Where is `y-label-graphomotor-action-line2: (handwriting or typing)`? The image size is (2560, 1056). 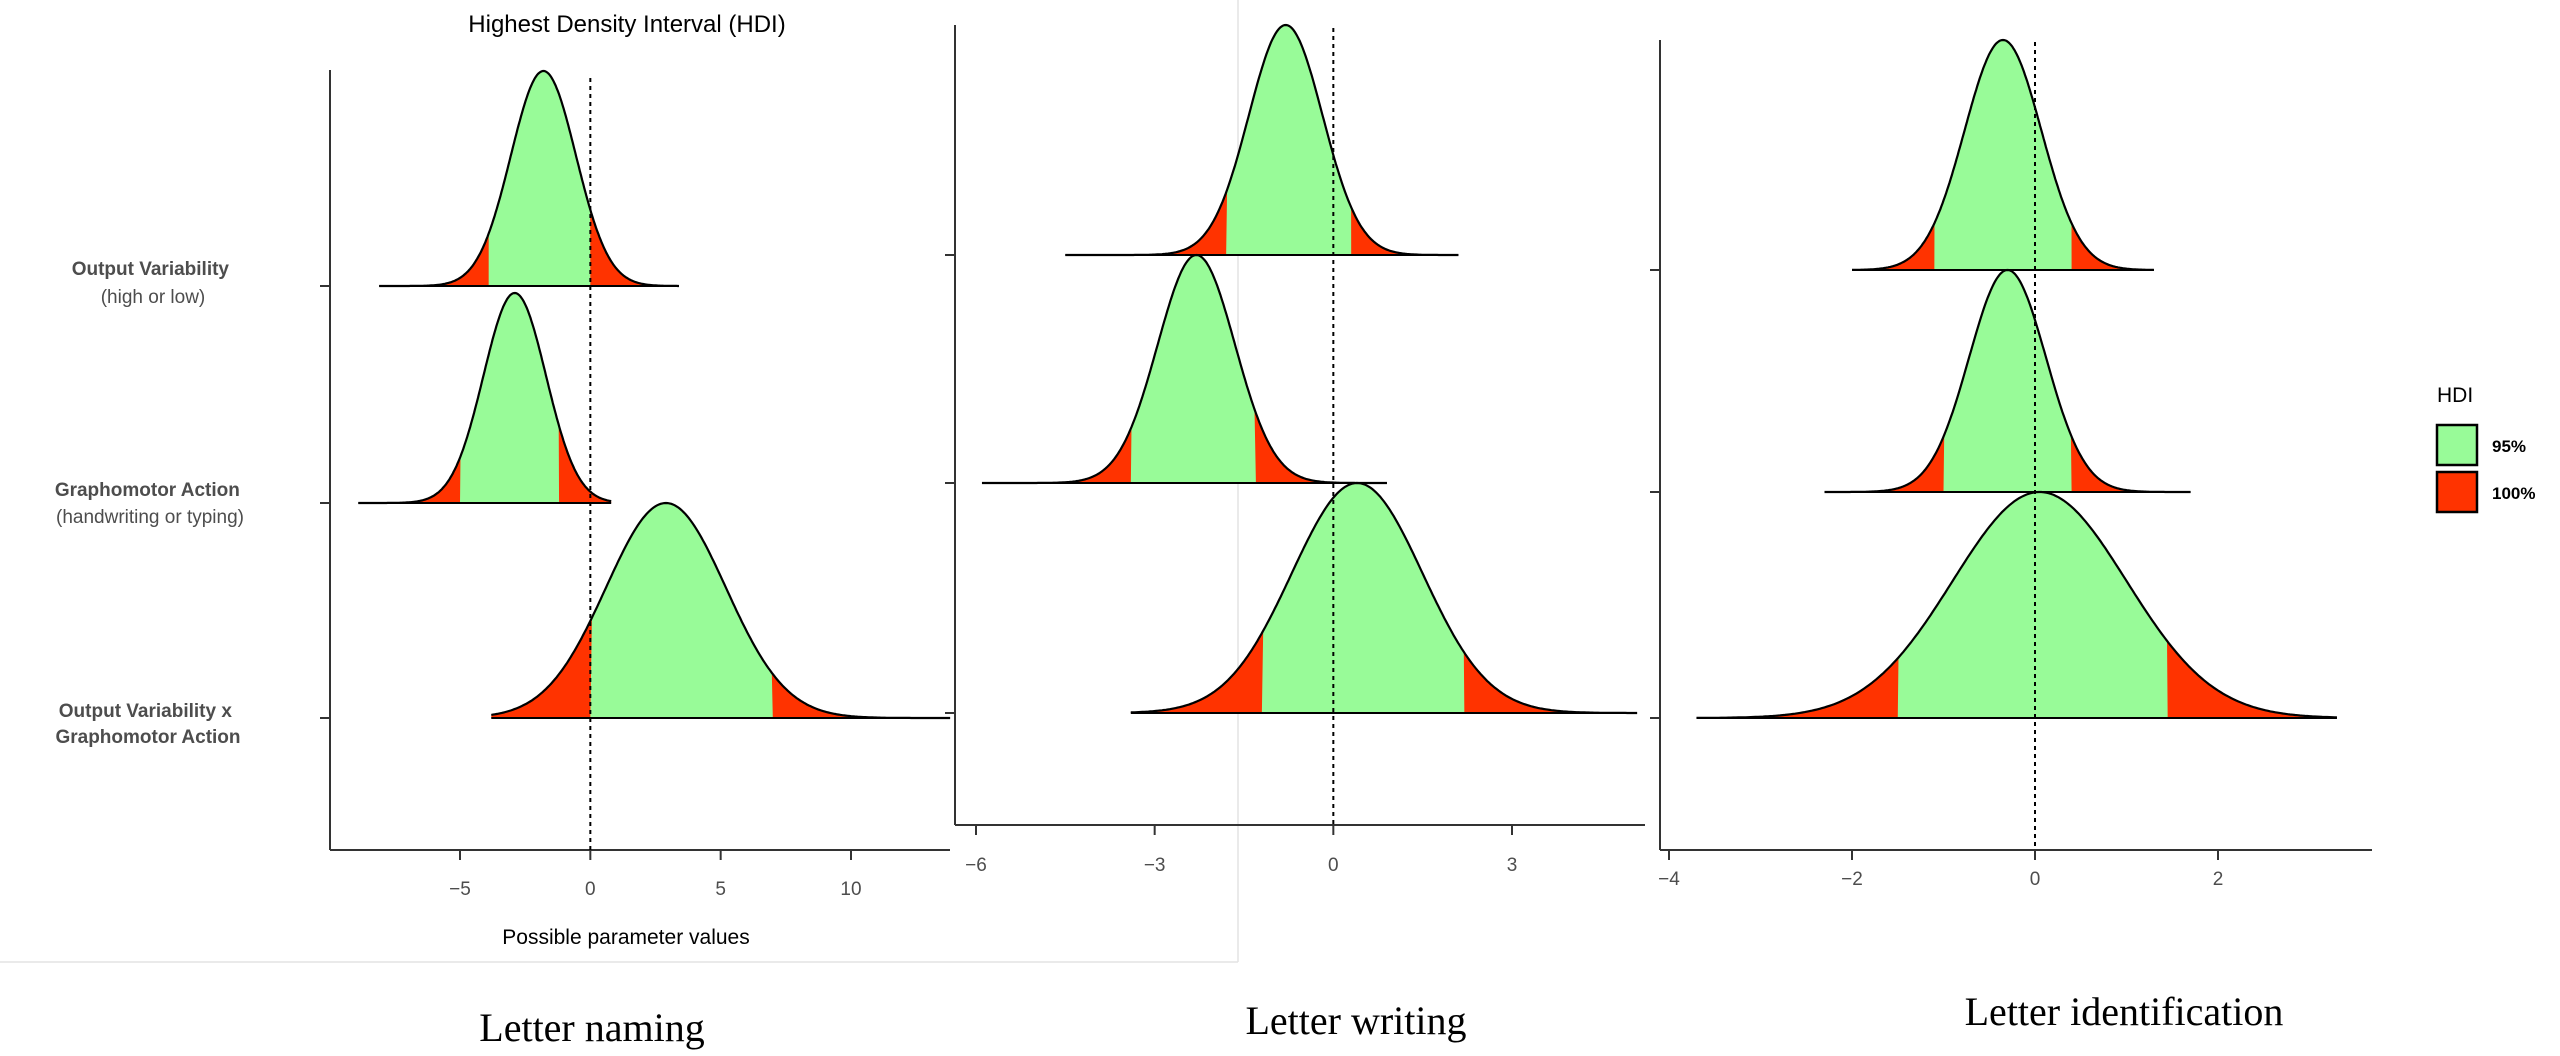 y-label-graphomotor-action-line2: (handwriting or typing) is located at coordinates (150, 517).